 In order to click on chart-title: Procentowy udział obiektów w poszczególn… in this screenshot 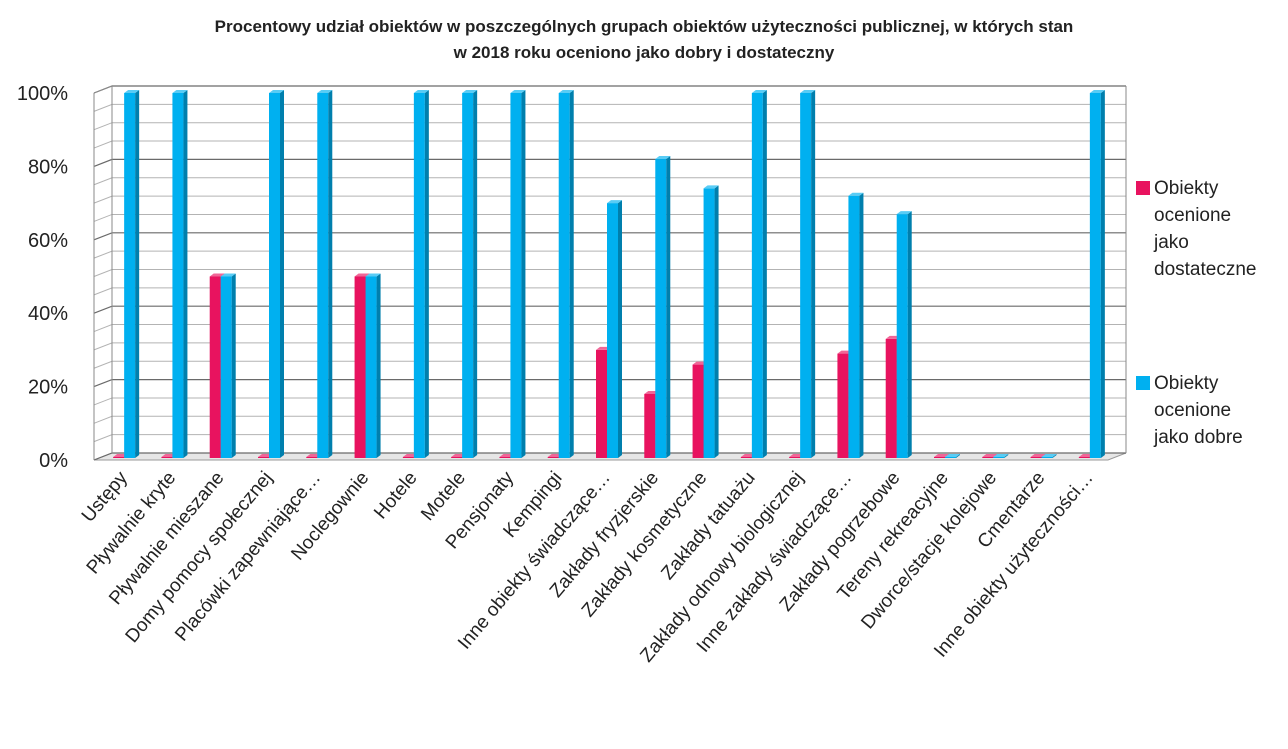, I will do `click(644, 40)`.